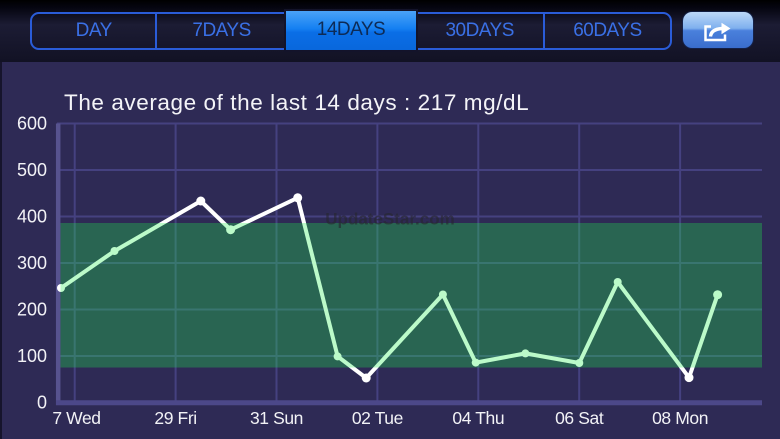 Image resolution: width=780 pixels, height=439 pixels. What do you see at coordinates (680, 418) in the screenshot?
I see `svg-text: 08 Mon` at bounding box center [680, 418].